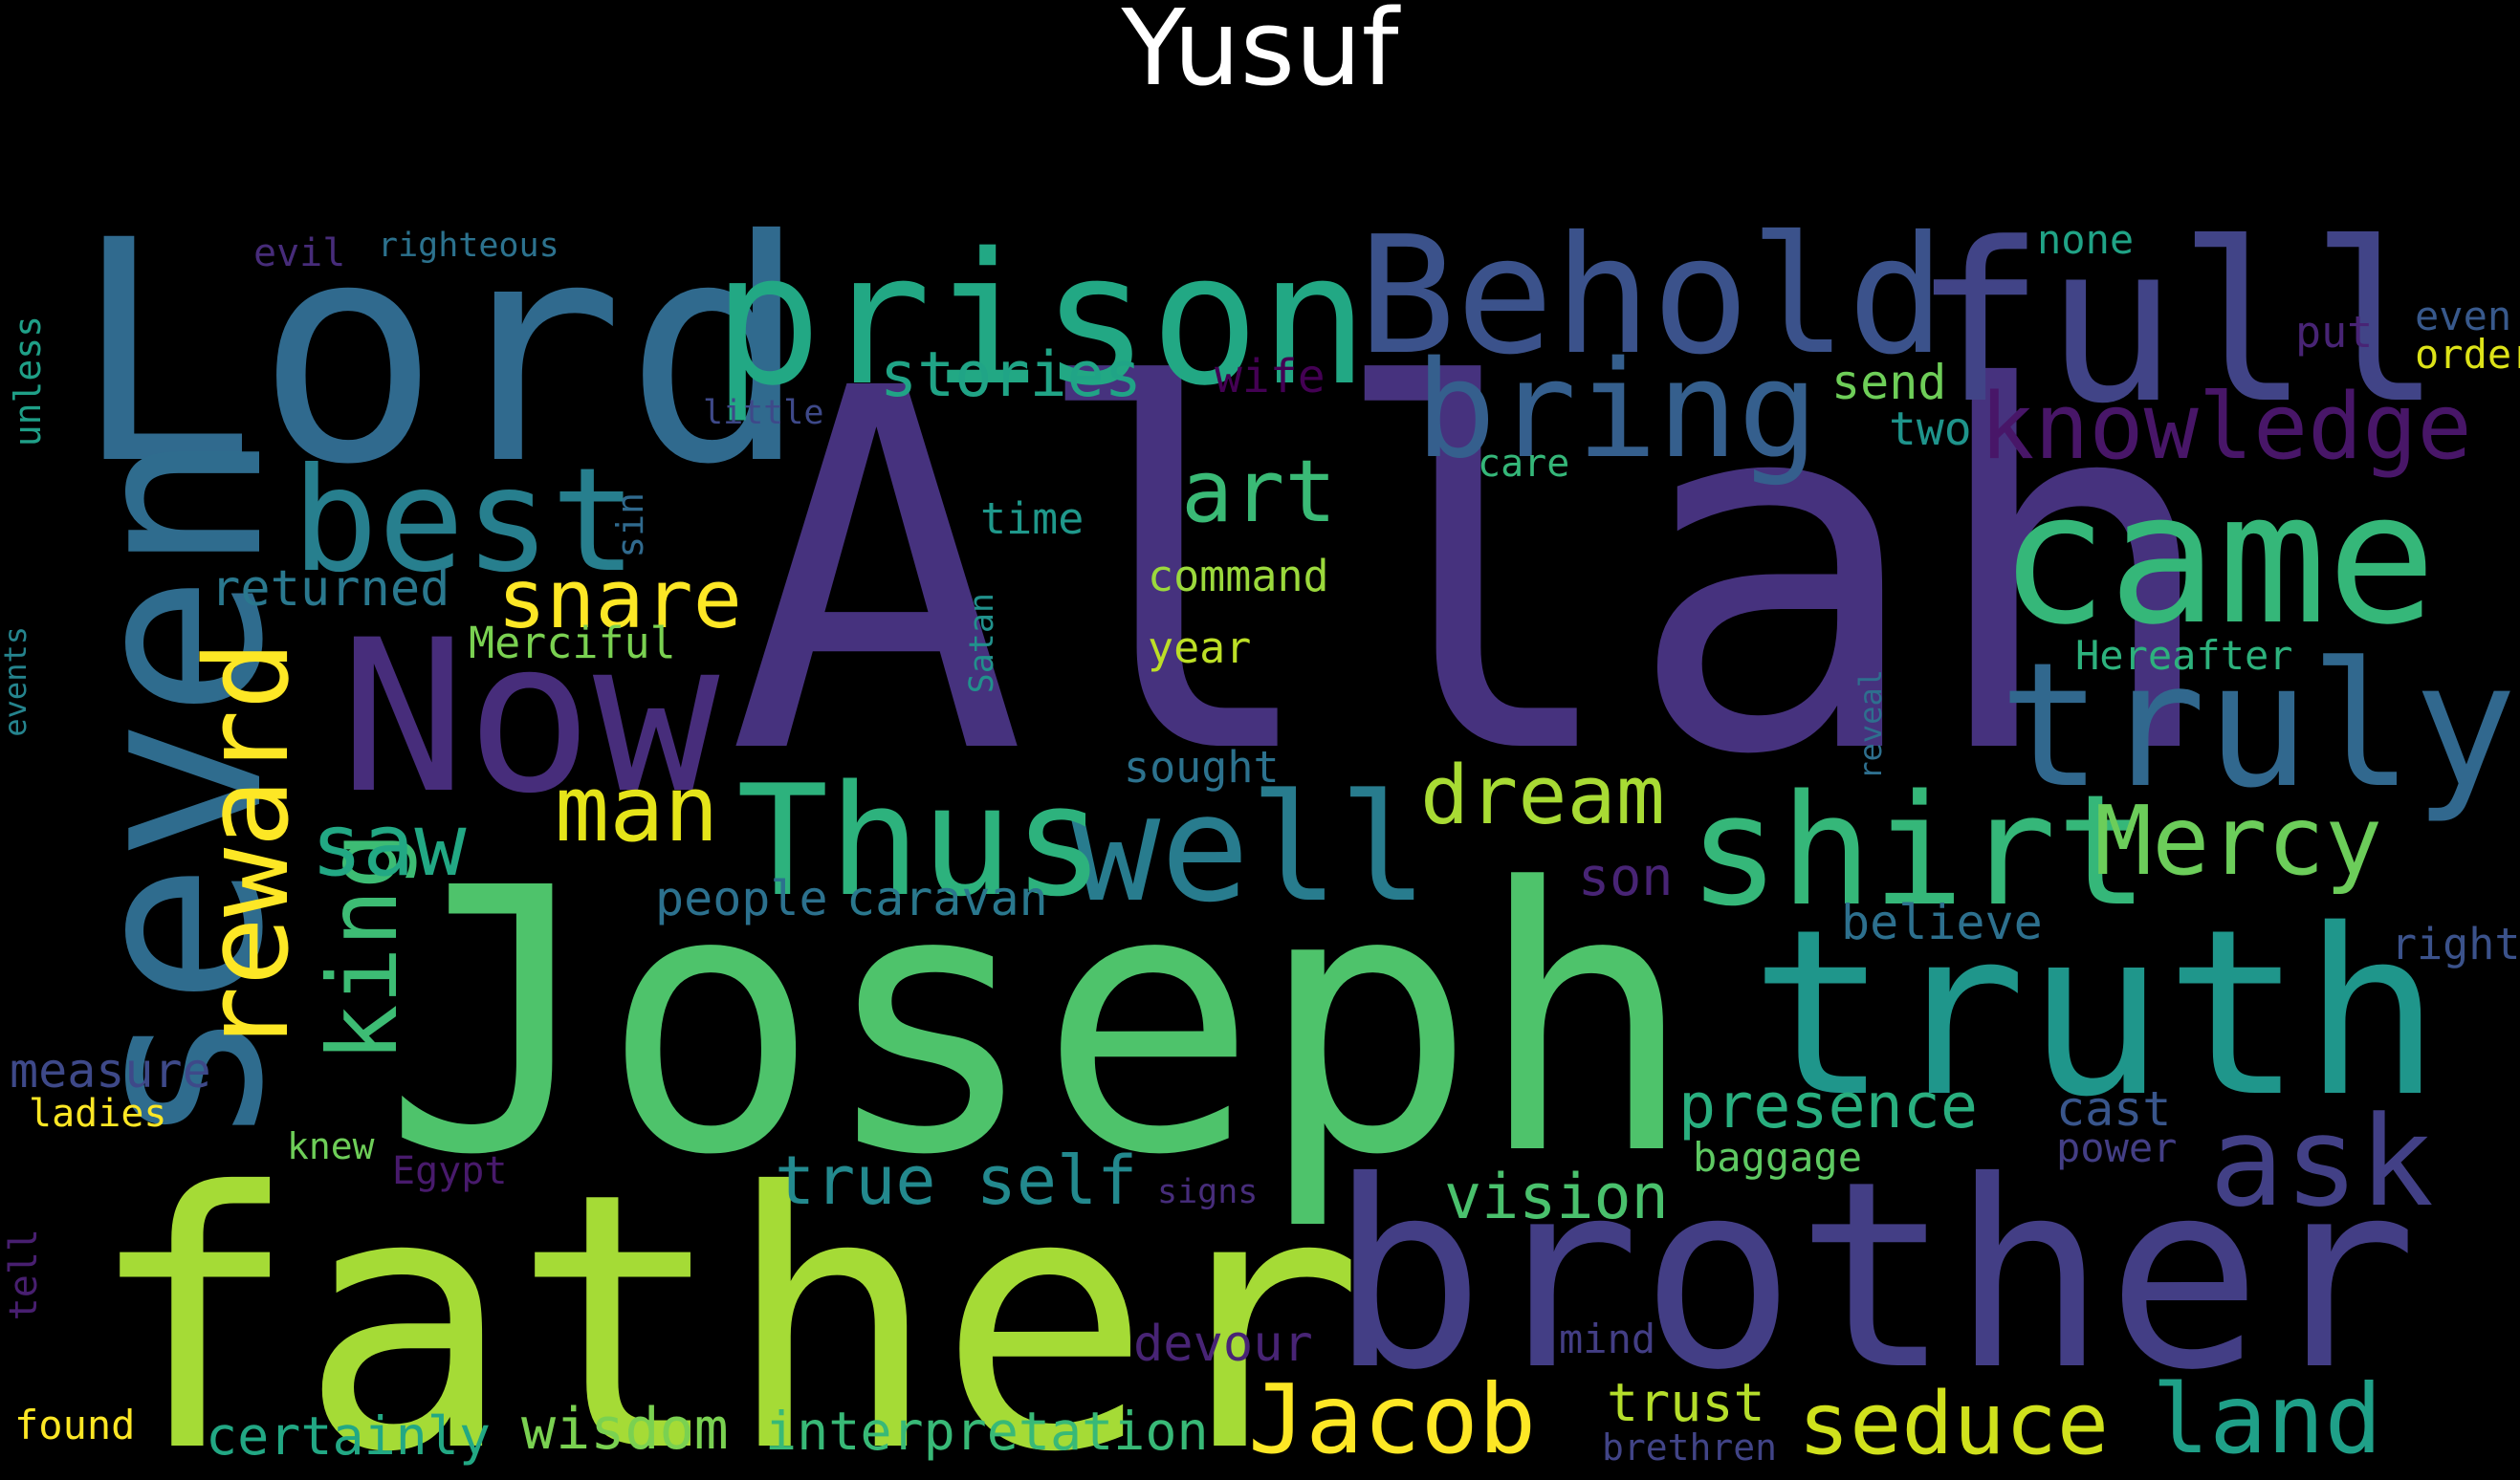 This screenshot has width=2520, height=1480. What do you see at coordinates (465, 521) in the screenshot?
I see `word-best: best` at bounding box center [465, 521].